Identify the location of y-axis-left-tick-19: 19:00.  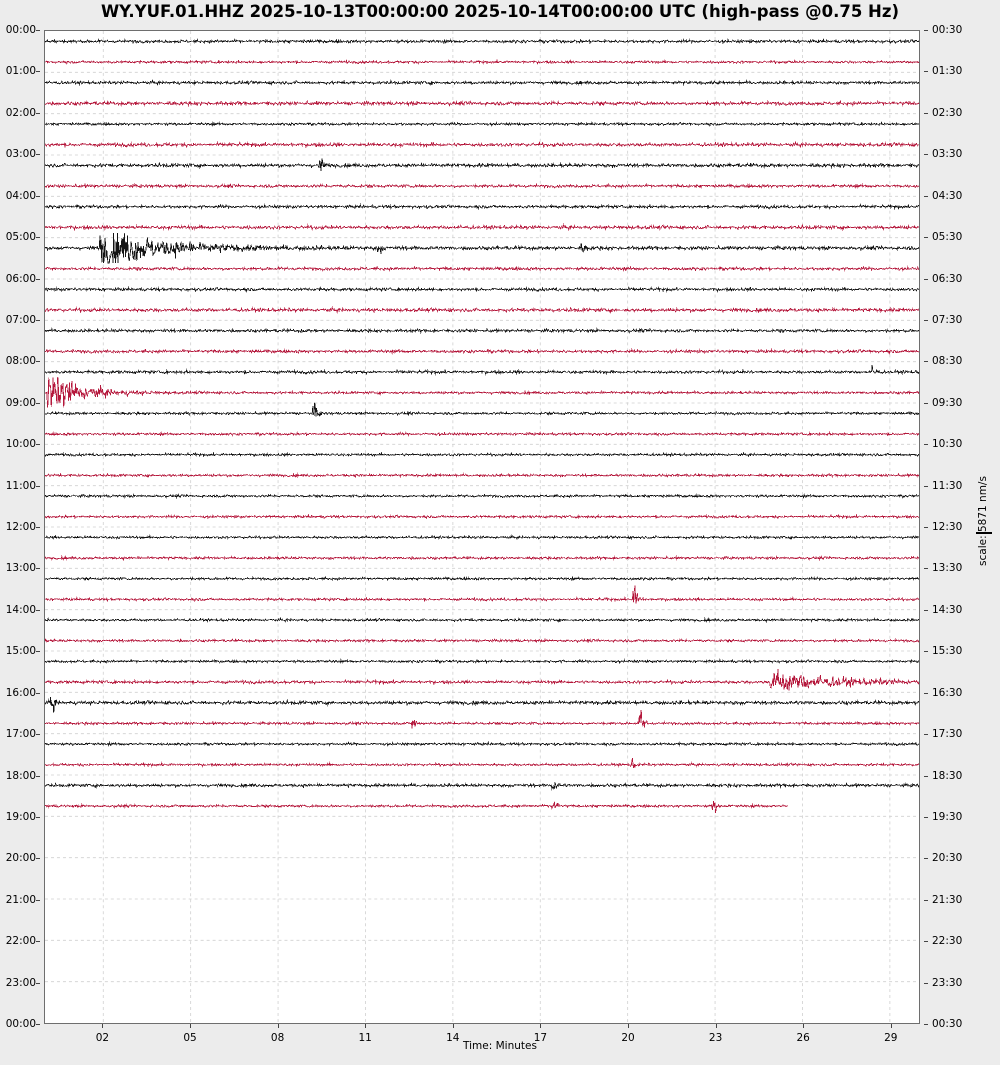
(20, 816).